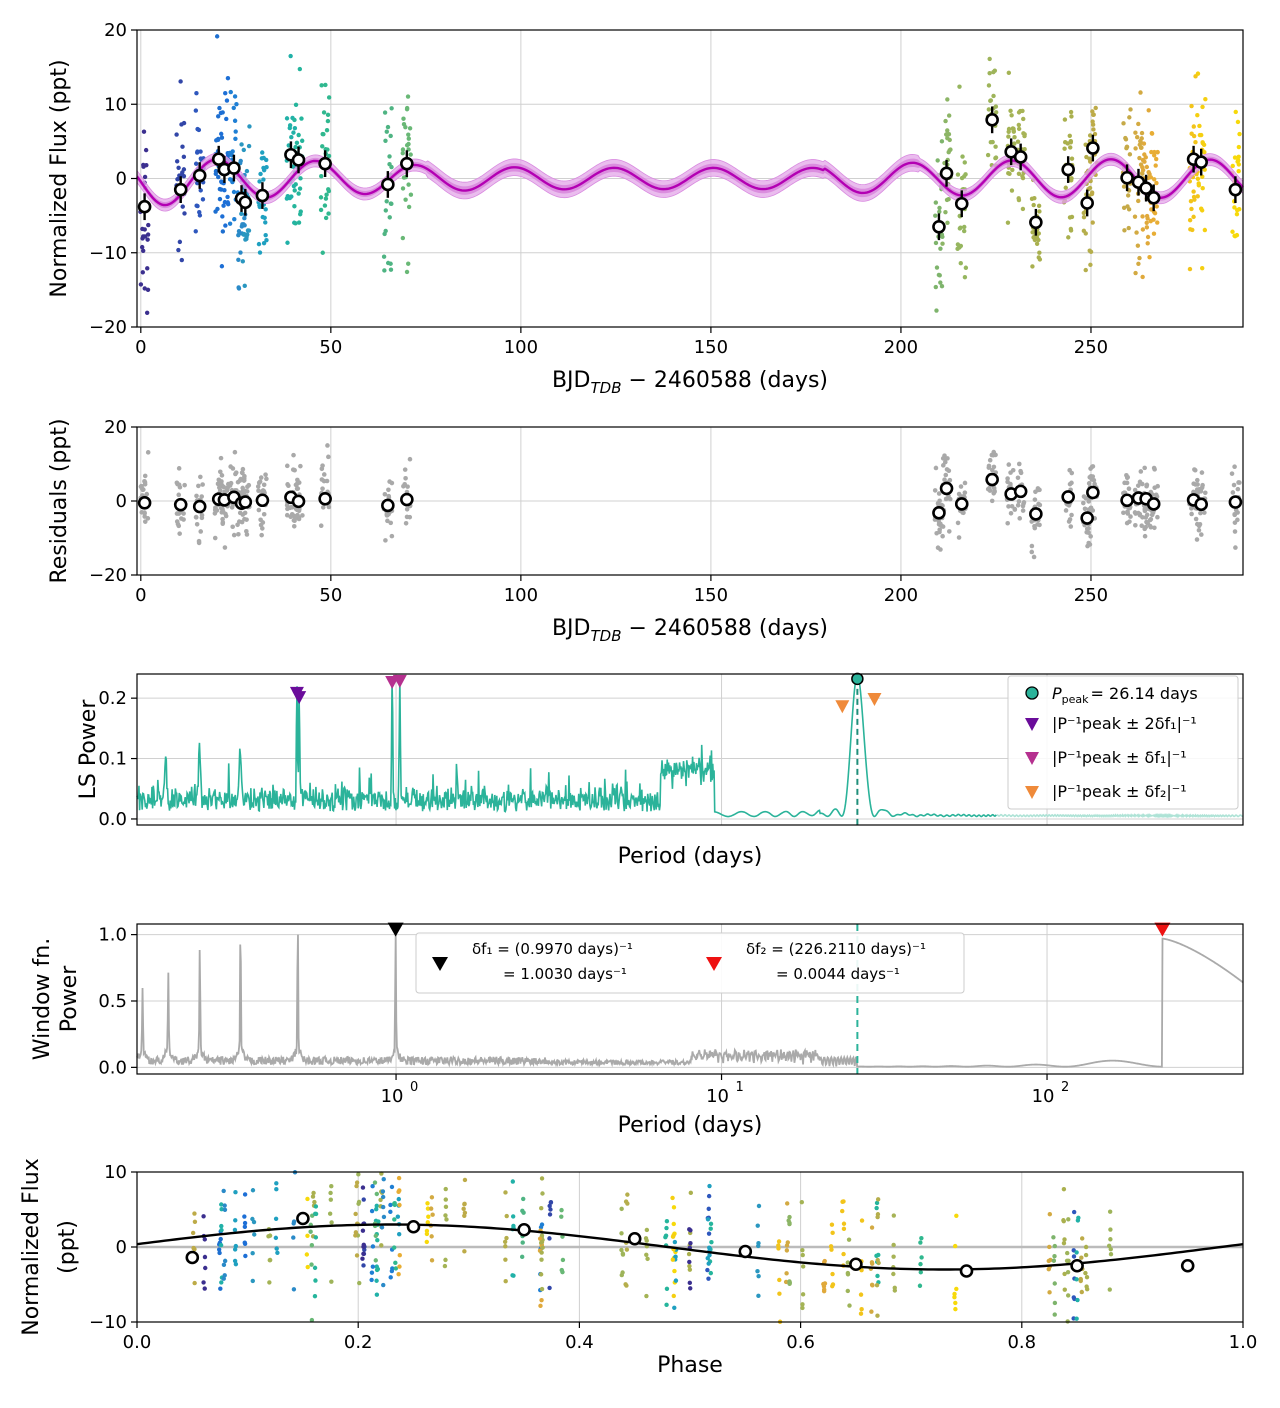 The height and width of the screenshot is (1408, 1280). I want to click on x-tick-exponent: 2, so click(1065, 1087).